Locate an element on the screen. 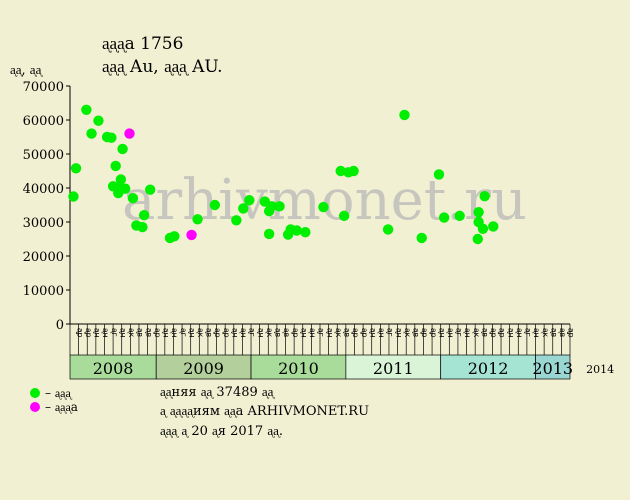 The width and height of the screenshot is (630, 500). year-band-2010 is located at coordinates (298, 367).